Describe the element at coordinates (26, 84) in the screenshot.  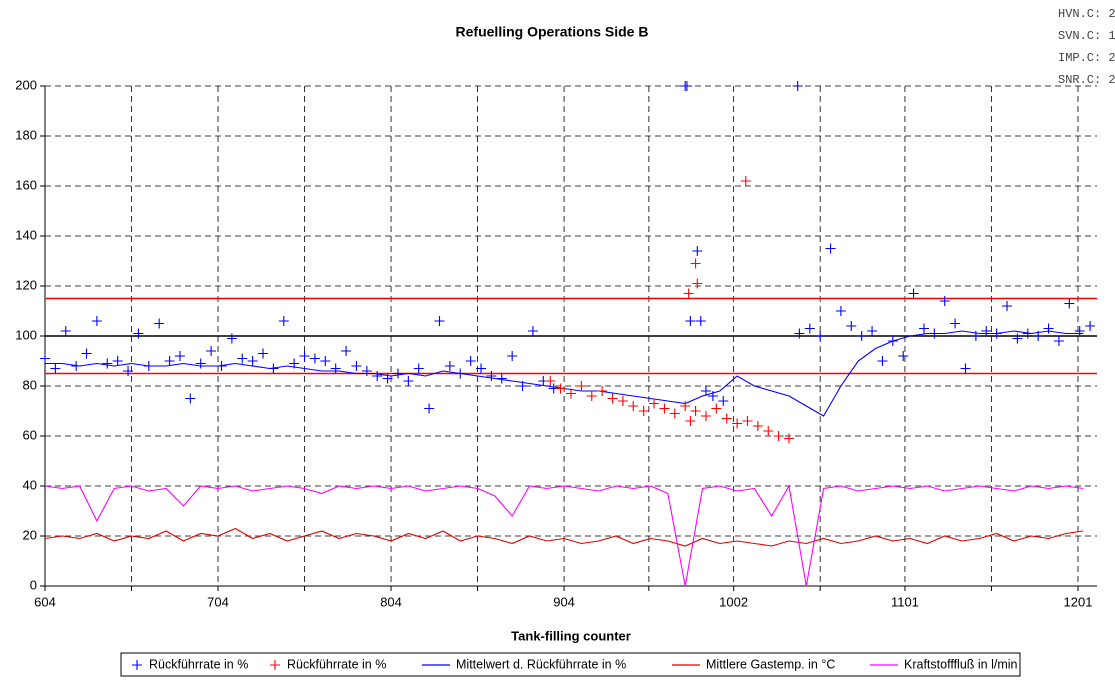
I see `y-tick-label: 200` at that location.